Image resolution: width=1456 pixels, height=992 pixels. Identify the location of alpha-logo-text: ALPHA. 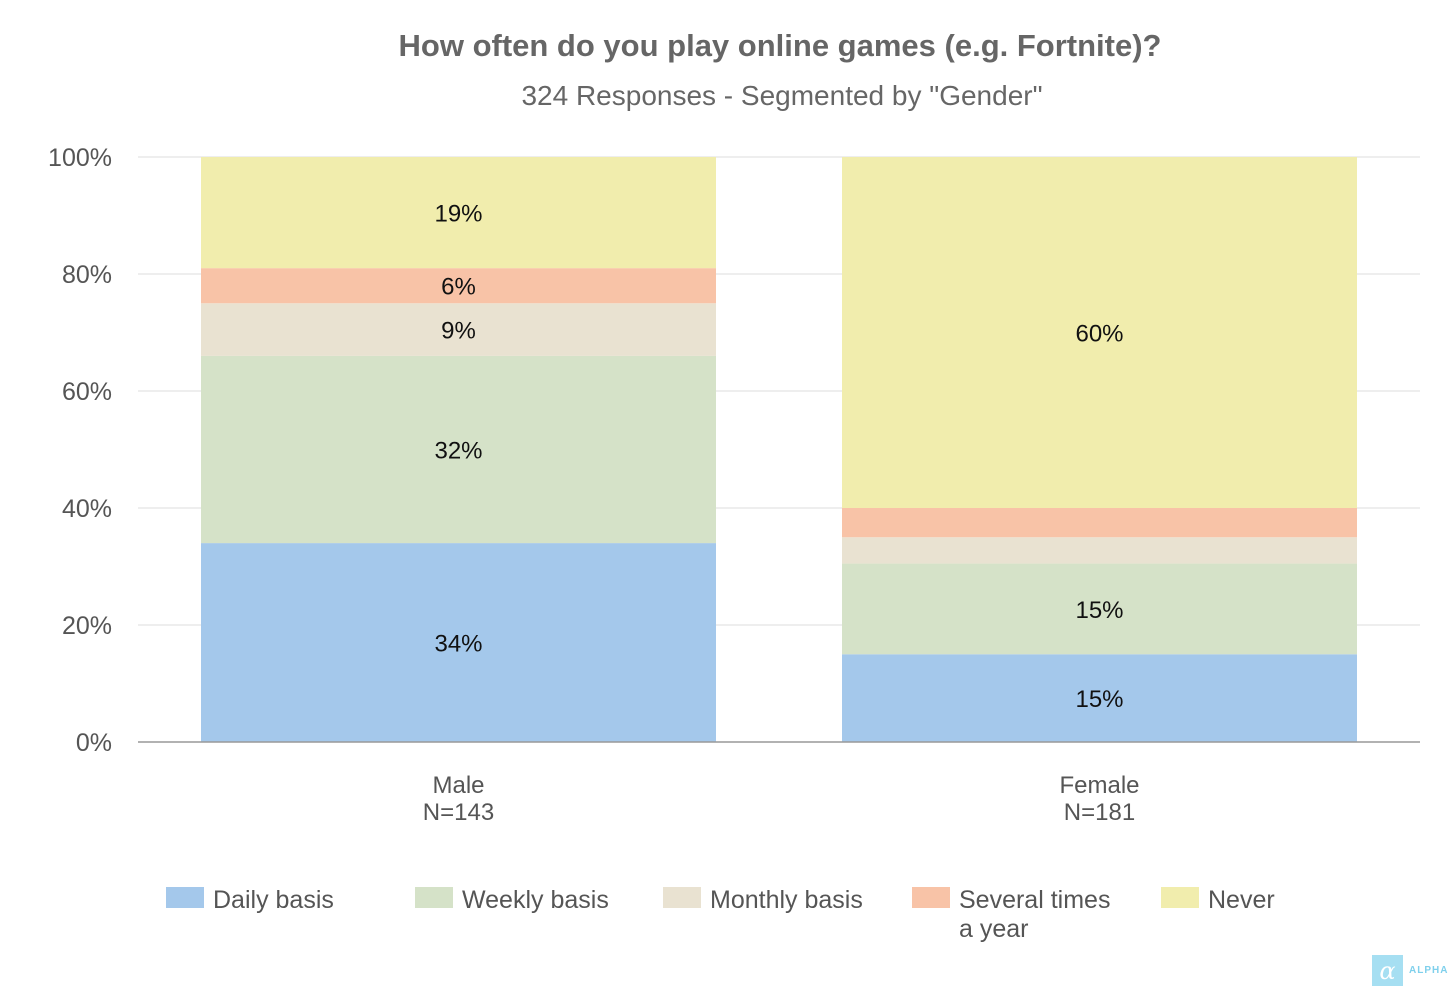
(1429, 970).